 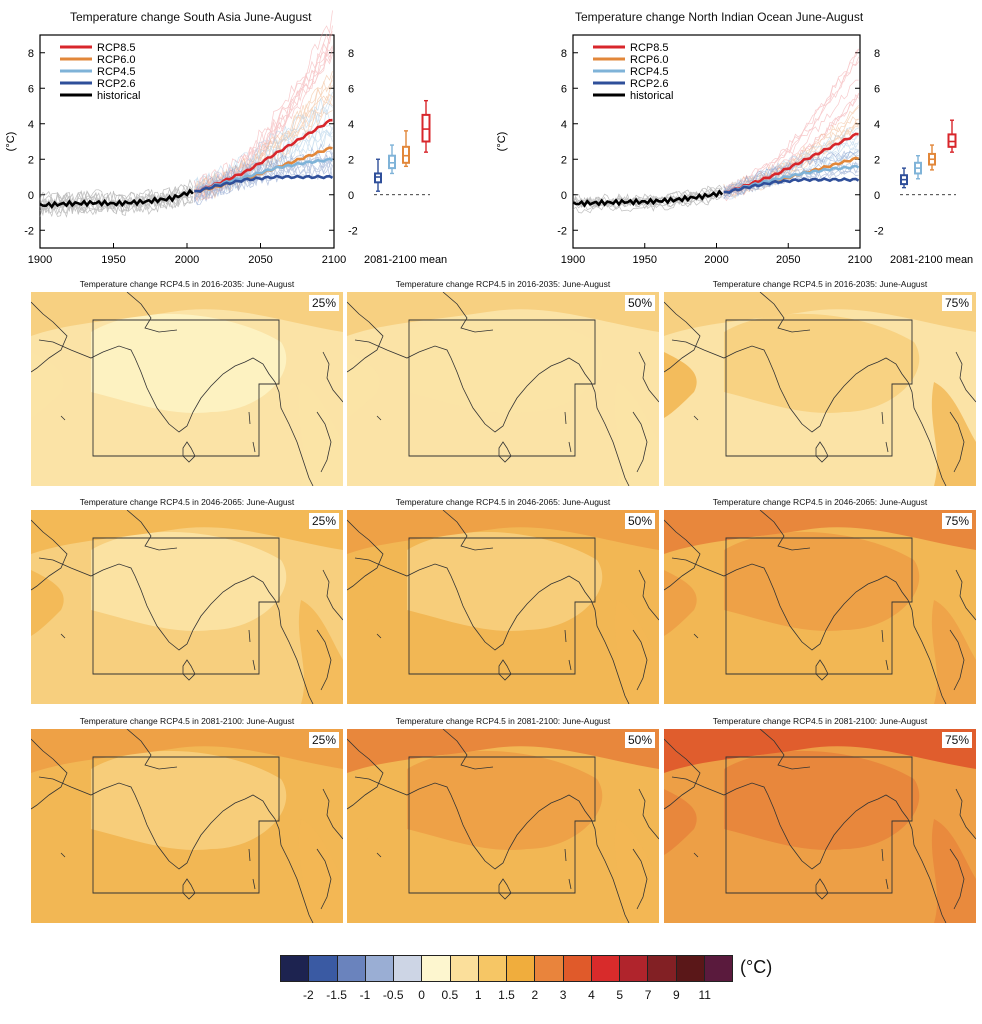 What do you see at coordinates (308, 995) in the screenshot?
I see `colorbar-tick-label: -2` at bounding box center [308, 995].